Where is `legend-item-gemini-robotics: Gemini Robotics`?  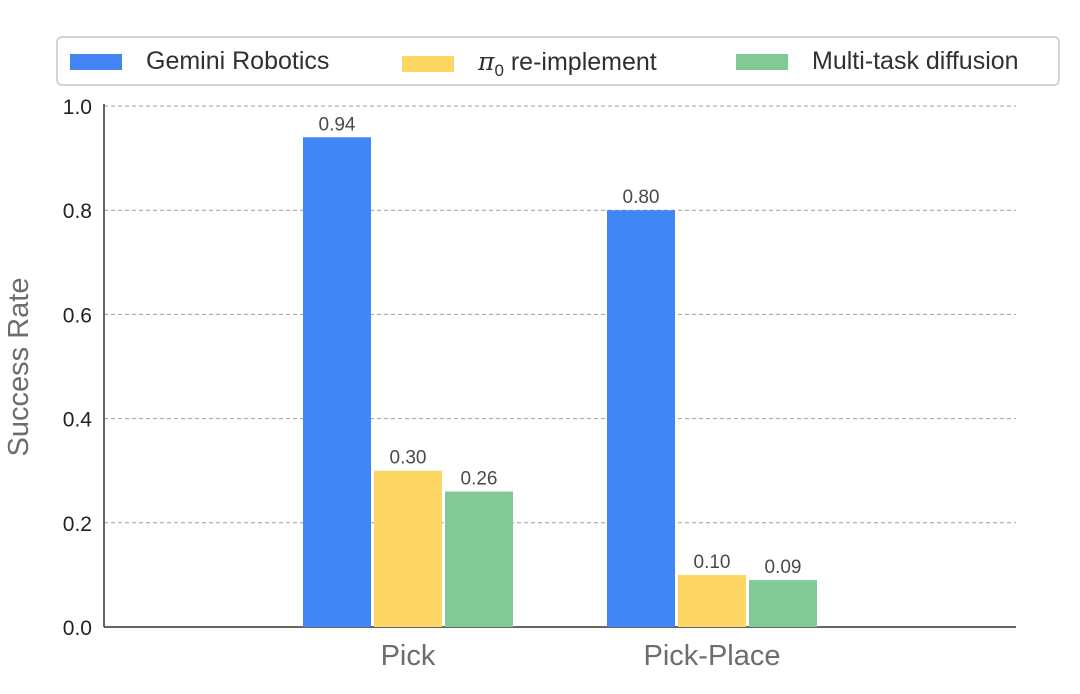 legend-item-gemini-robotics: Gemini Robotics is located at coordinates (199, 61).